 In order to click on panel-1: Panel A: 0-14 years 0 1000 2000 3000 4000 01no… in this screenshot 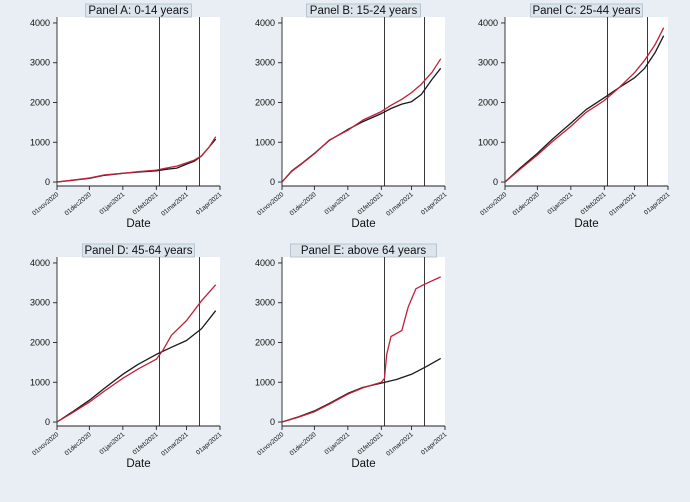, I will do `click(127, 116)`.